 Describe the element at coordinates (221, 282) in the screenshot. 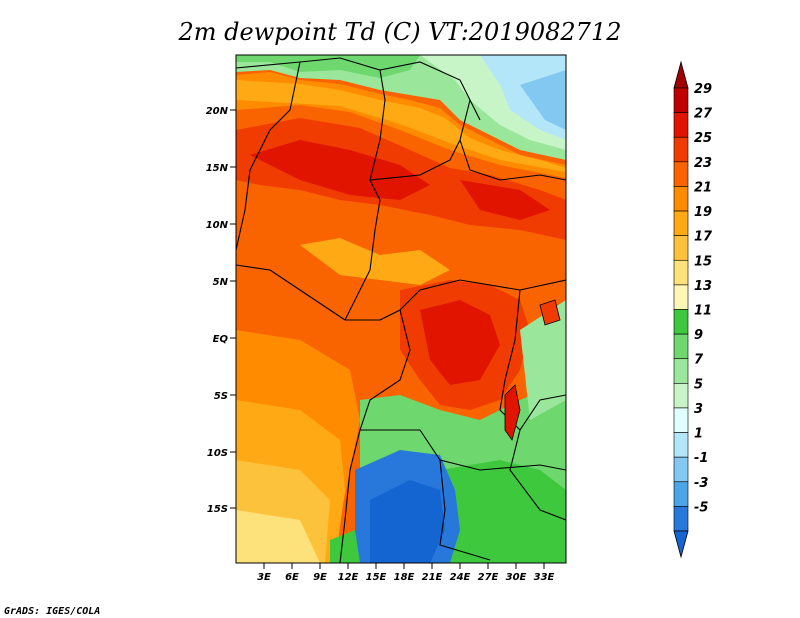

I see `lat-label: 5N` at that location.